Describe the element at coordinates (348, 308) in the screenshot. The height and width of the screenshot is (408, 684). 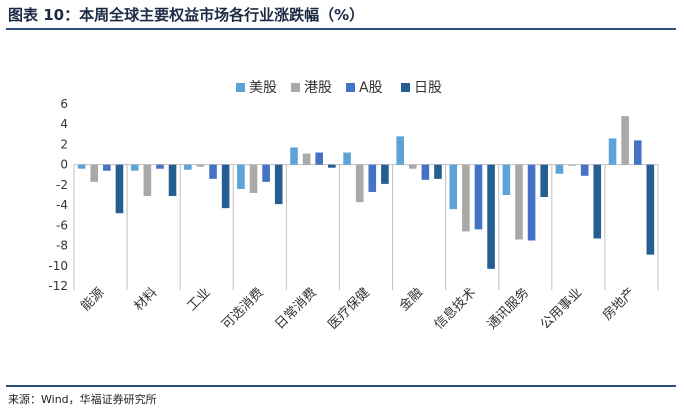
I see `x-category-label: 医疗保健` at that location.